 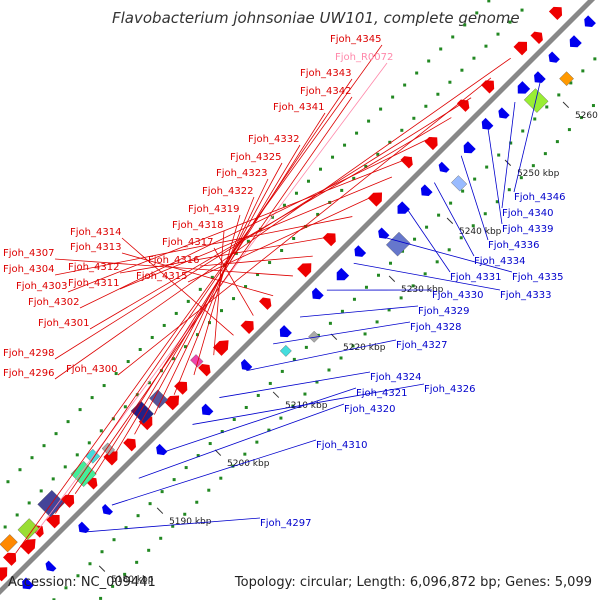 What do you see at coordinates (93, 267) in the screenshot?
I see `left-gene-label: Fjoh_4312` at bounding box center [93, 267].